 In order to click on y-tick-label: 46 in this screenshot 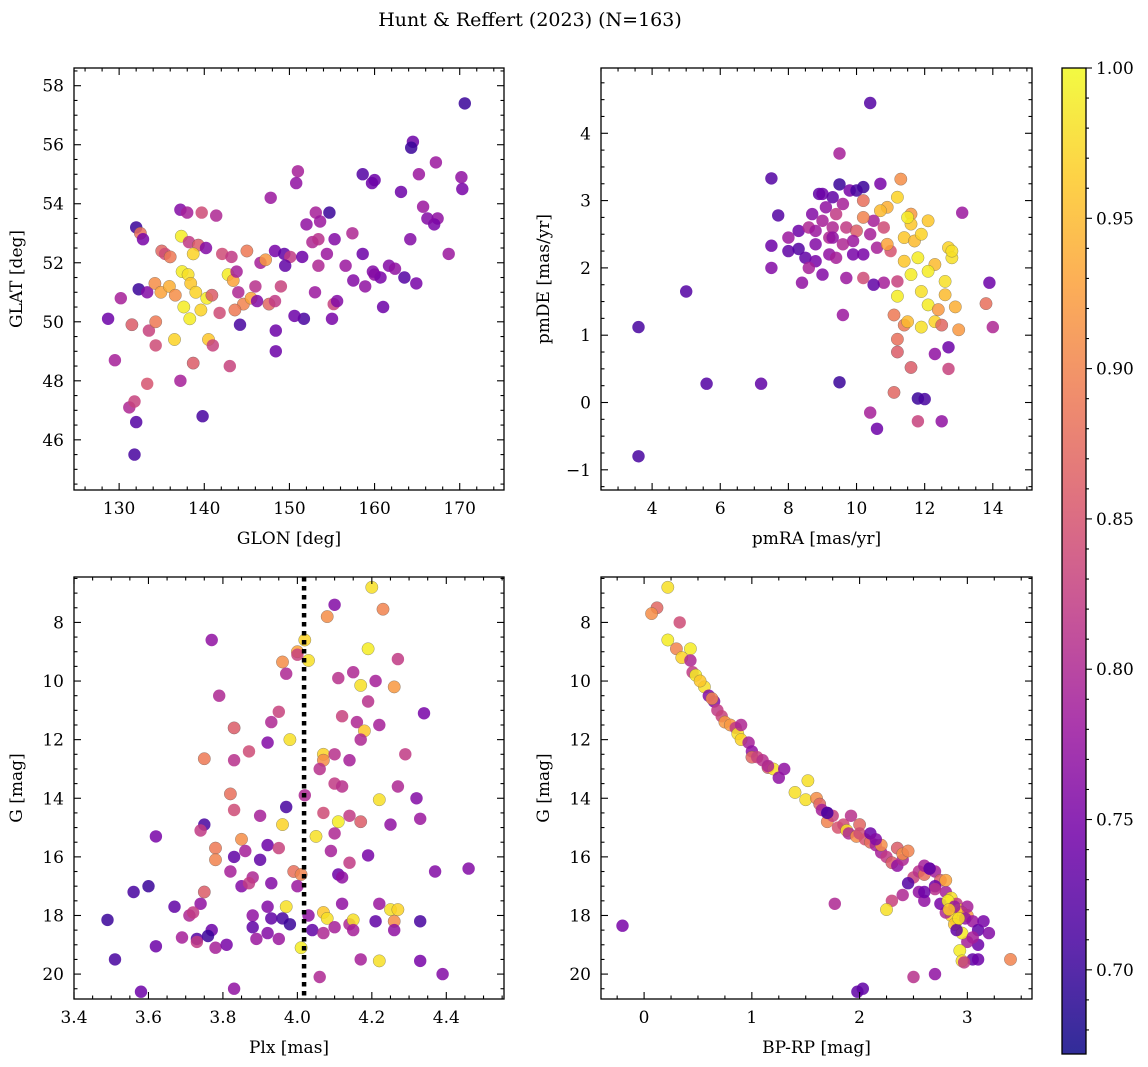, I will do `click(53, 441)`.